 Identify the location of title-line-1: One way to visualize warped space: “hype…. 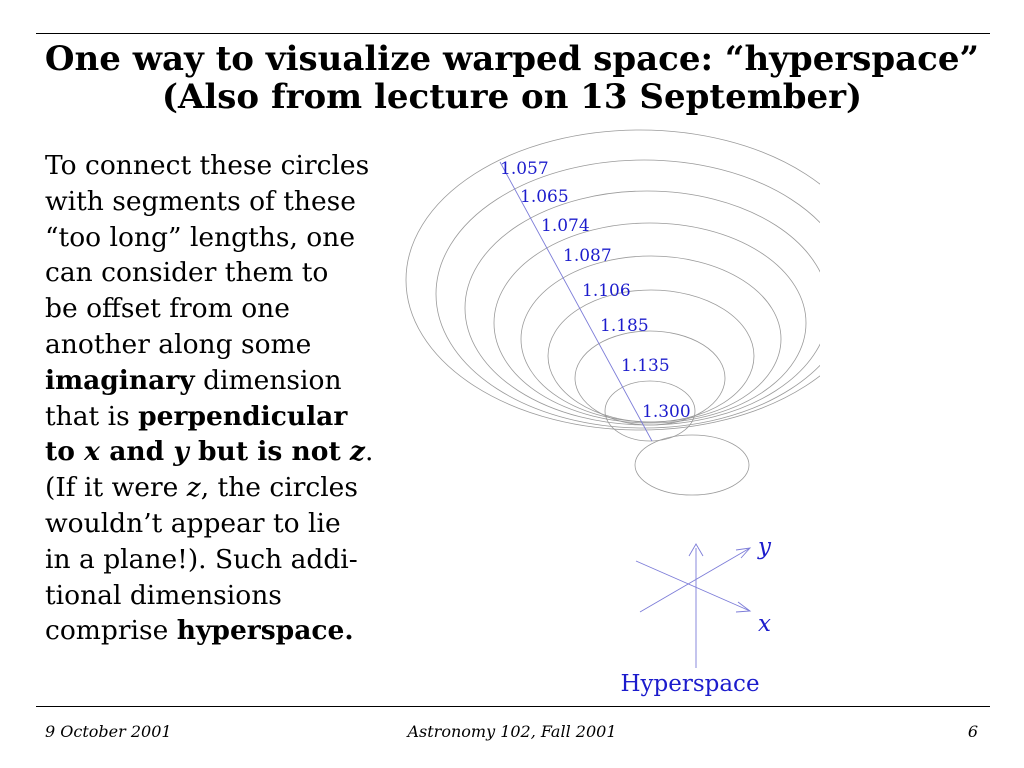
(512, 59).